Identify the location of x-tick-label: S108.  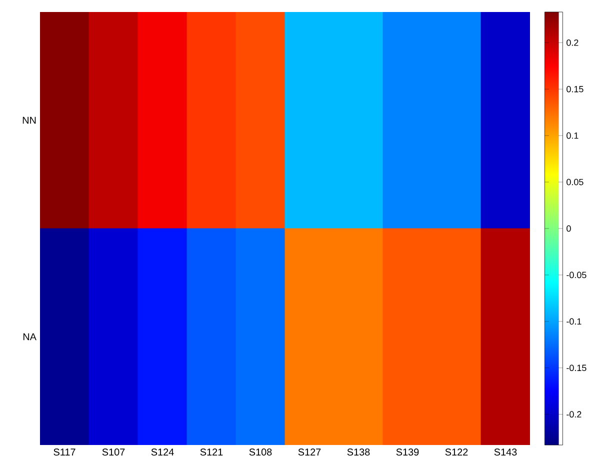
(260, 452).